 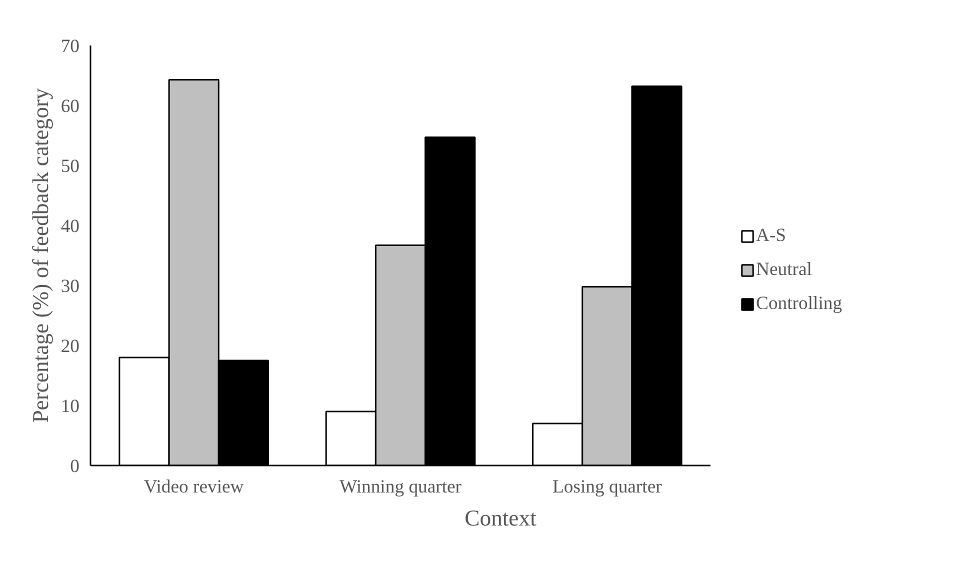 What do you see at coordinates (70, 406) in the screenshot?
I see `y-tick-label: 10` at bounding box center [70, 406].